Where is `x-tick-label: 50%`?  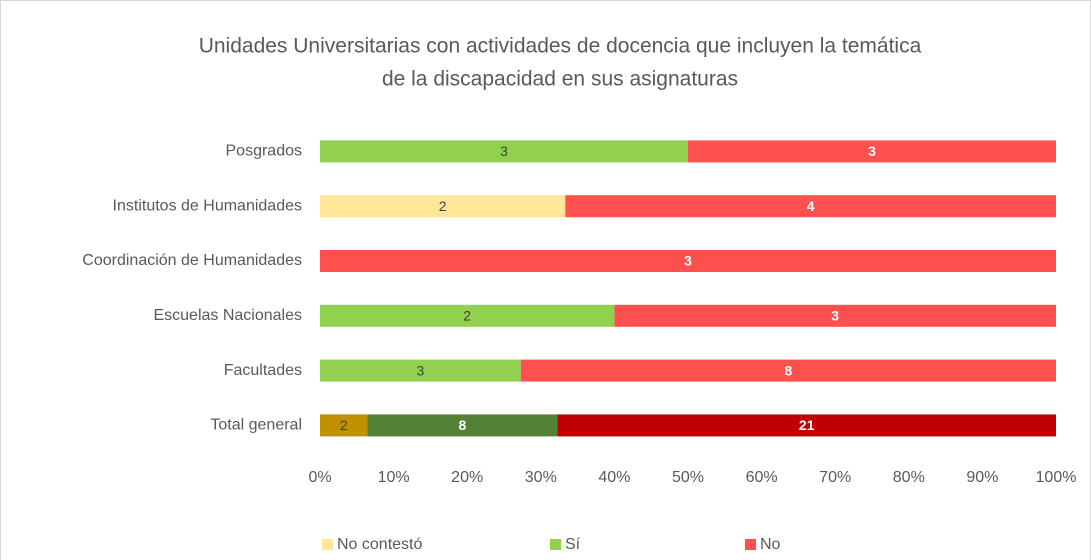
x-tick-label: 50% is located at coordinates (688, 477).